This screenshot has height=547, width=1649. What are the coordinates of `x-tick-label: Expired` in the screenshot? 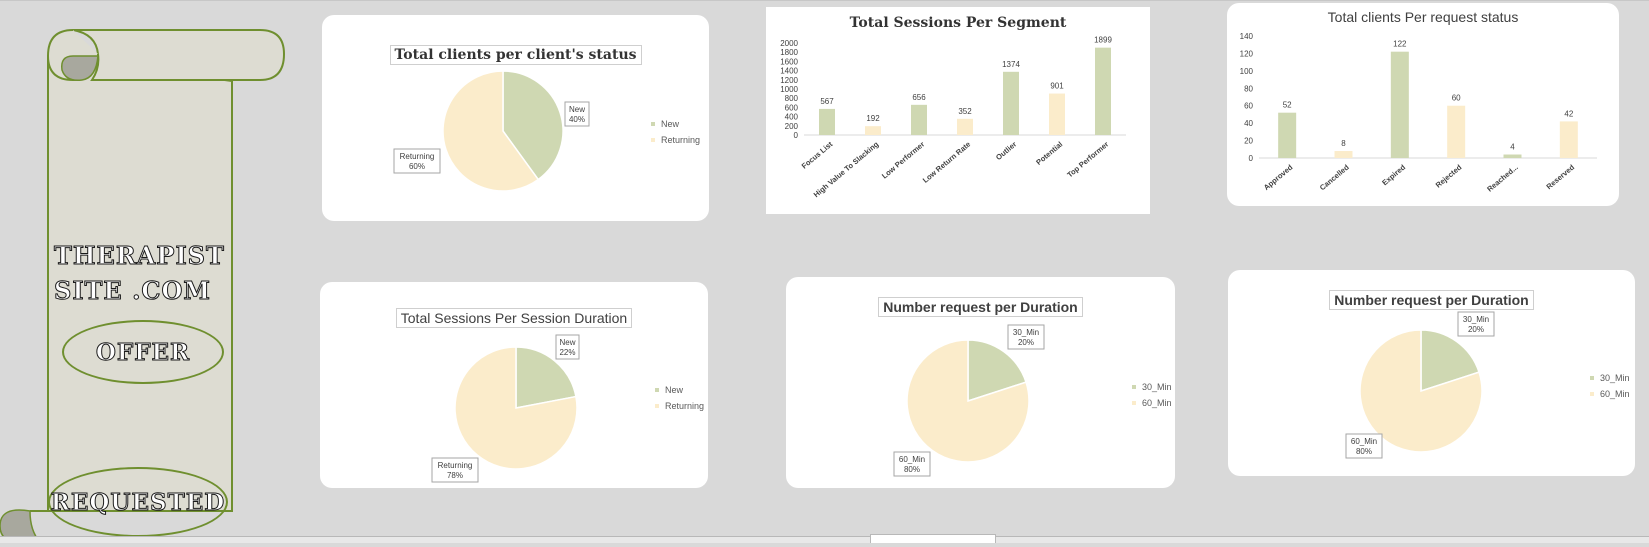 It's located at (1393, 174).